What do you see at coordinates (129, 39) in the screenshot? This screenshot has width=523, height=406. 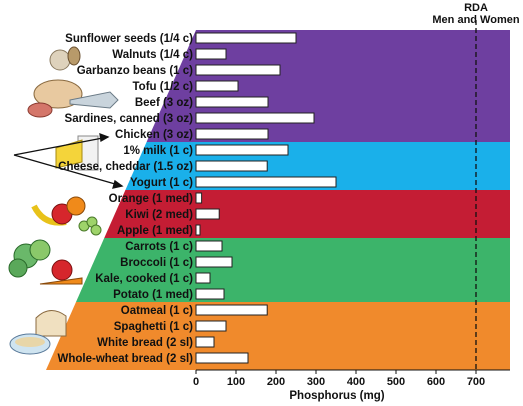 I see `category-label: Sunflower seeds (1/4 c)` at bounding box center [129, 39].